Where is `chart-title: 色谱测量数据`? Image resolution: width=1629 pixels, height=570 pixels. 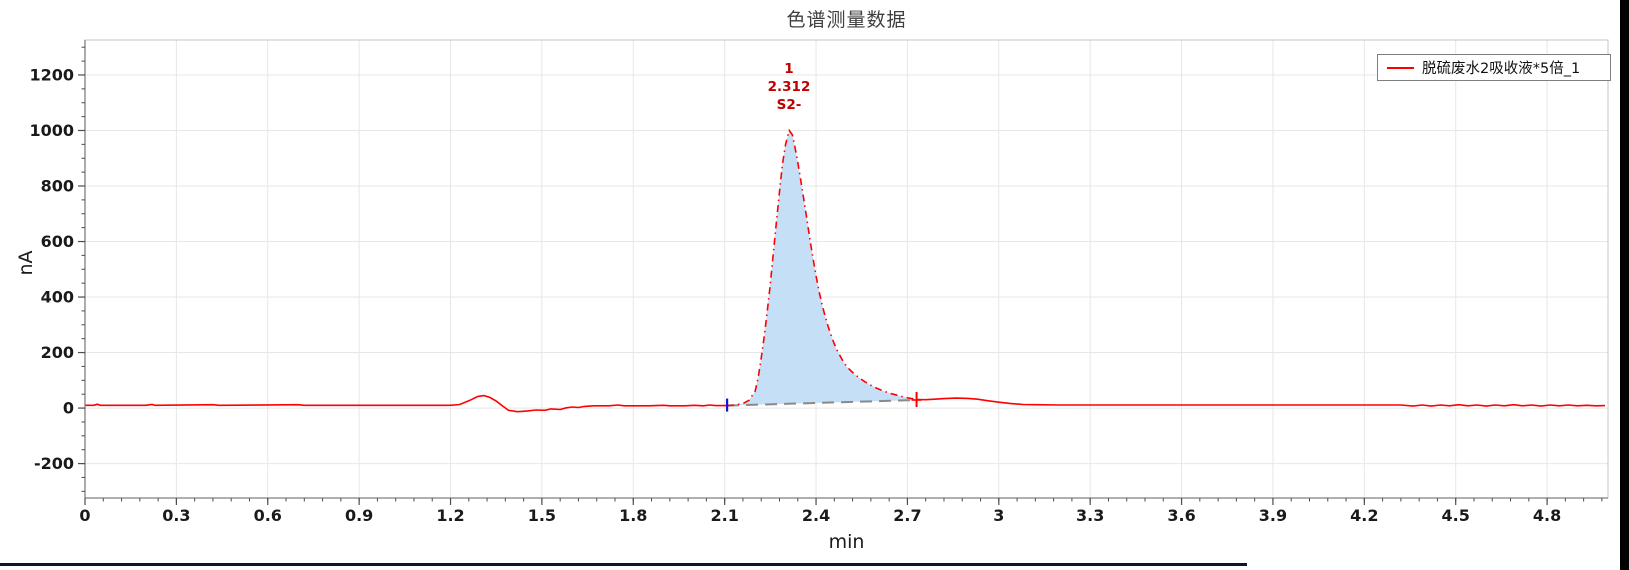 chart-title: 色谱测量数据 is located at coordinates (846, 20).